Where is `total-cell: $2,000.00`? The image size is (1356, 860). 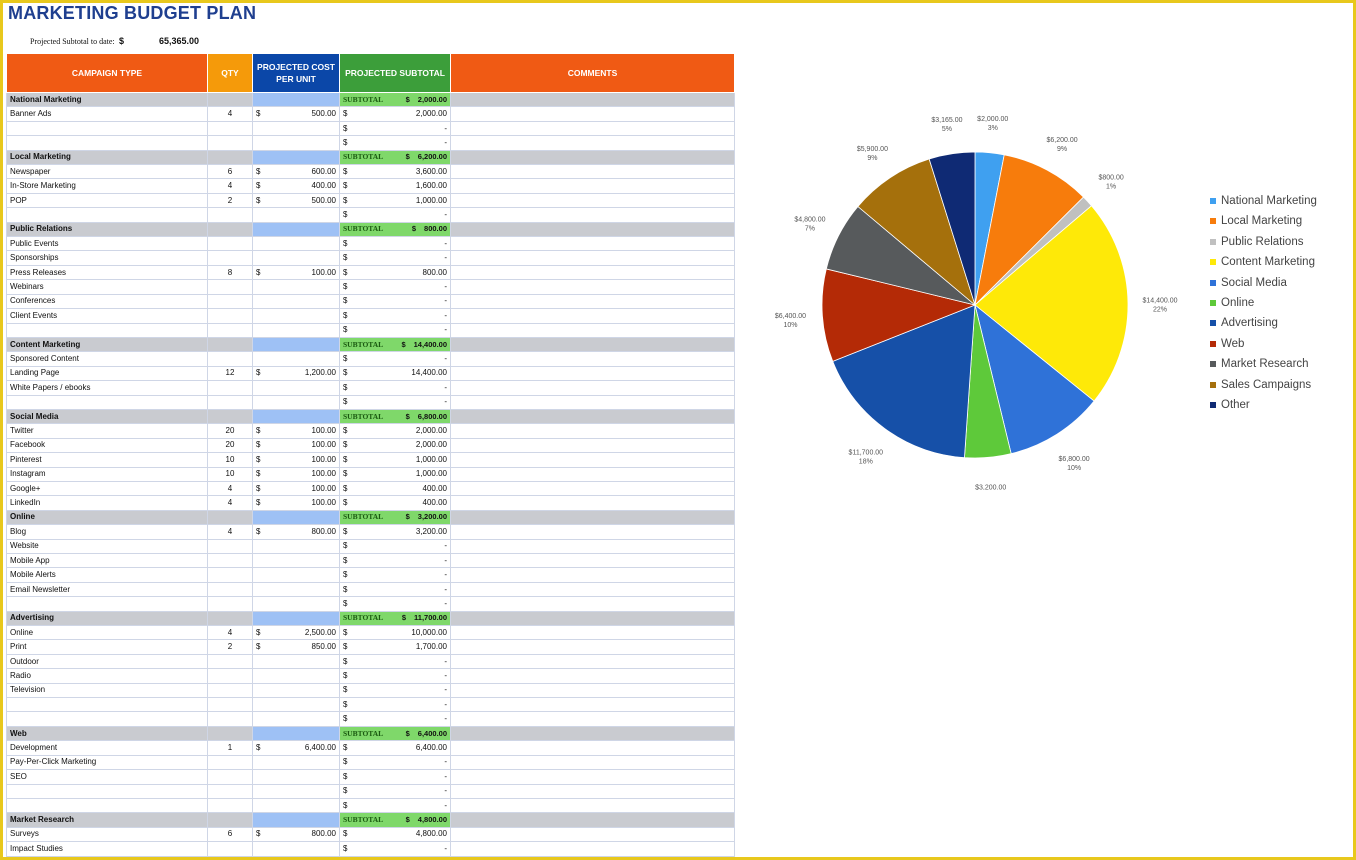 total-cell: $2,000.00 is located at coordinates (395, 445).